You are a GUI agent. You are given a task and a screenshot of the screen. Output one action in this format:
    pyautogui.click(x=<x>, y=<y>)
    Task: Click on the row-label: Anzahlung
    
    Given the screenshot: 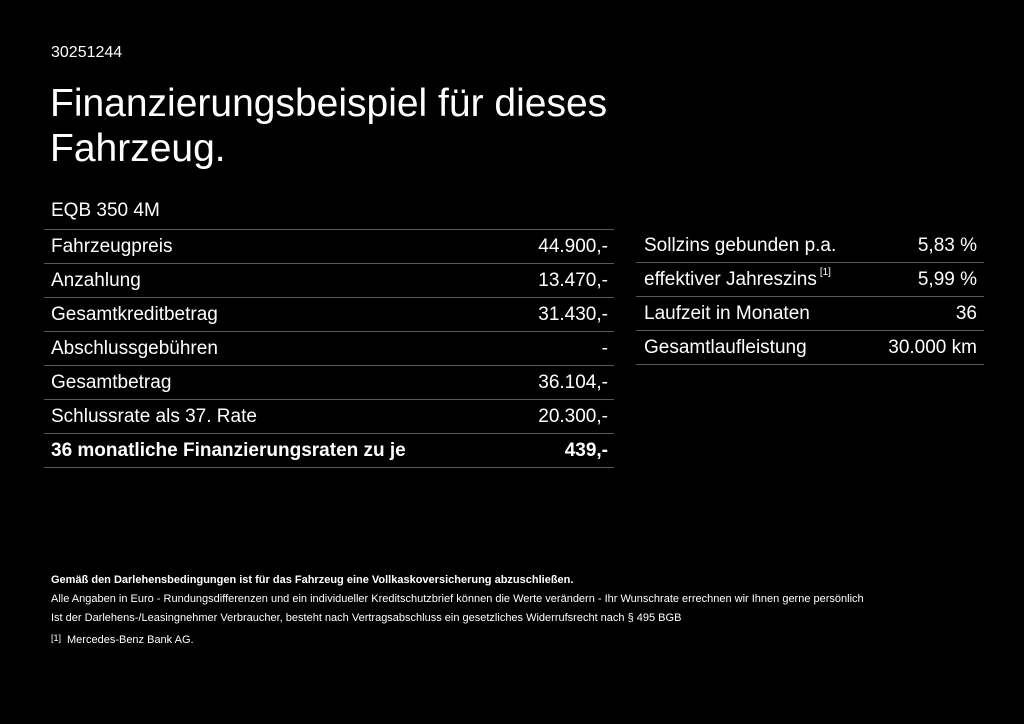 What is the action you would take?
    pyautogui.click(x=96, y=280)
    